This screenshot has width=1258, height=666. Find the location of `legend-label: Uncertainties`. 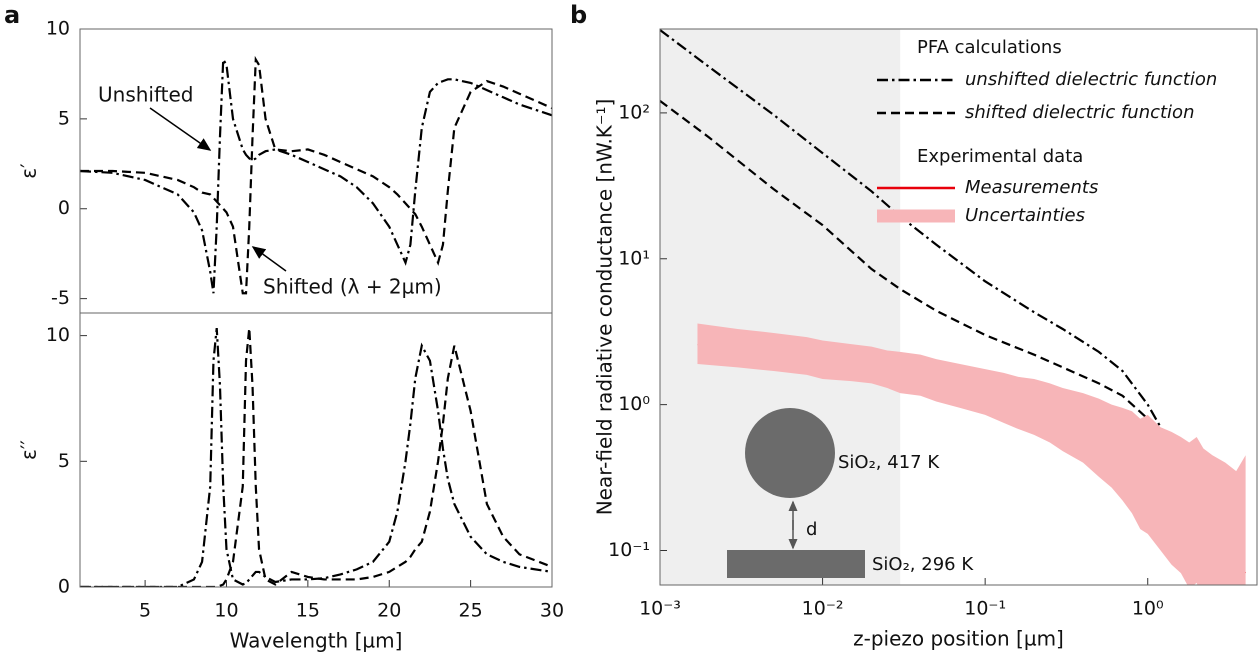

legend-label: Uncertainties is located at coordinates (1025, 215).